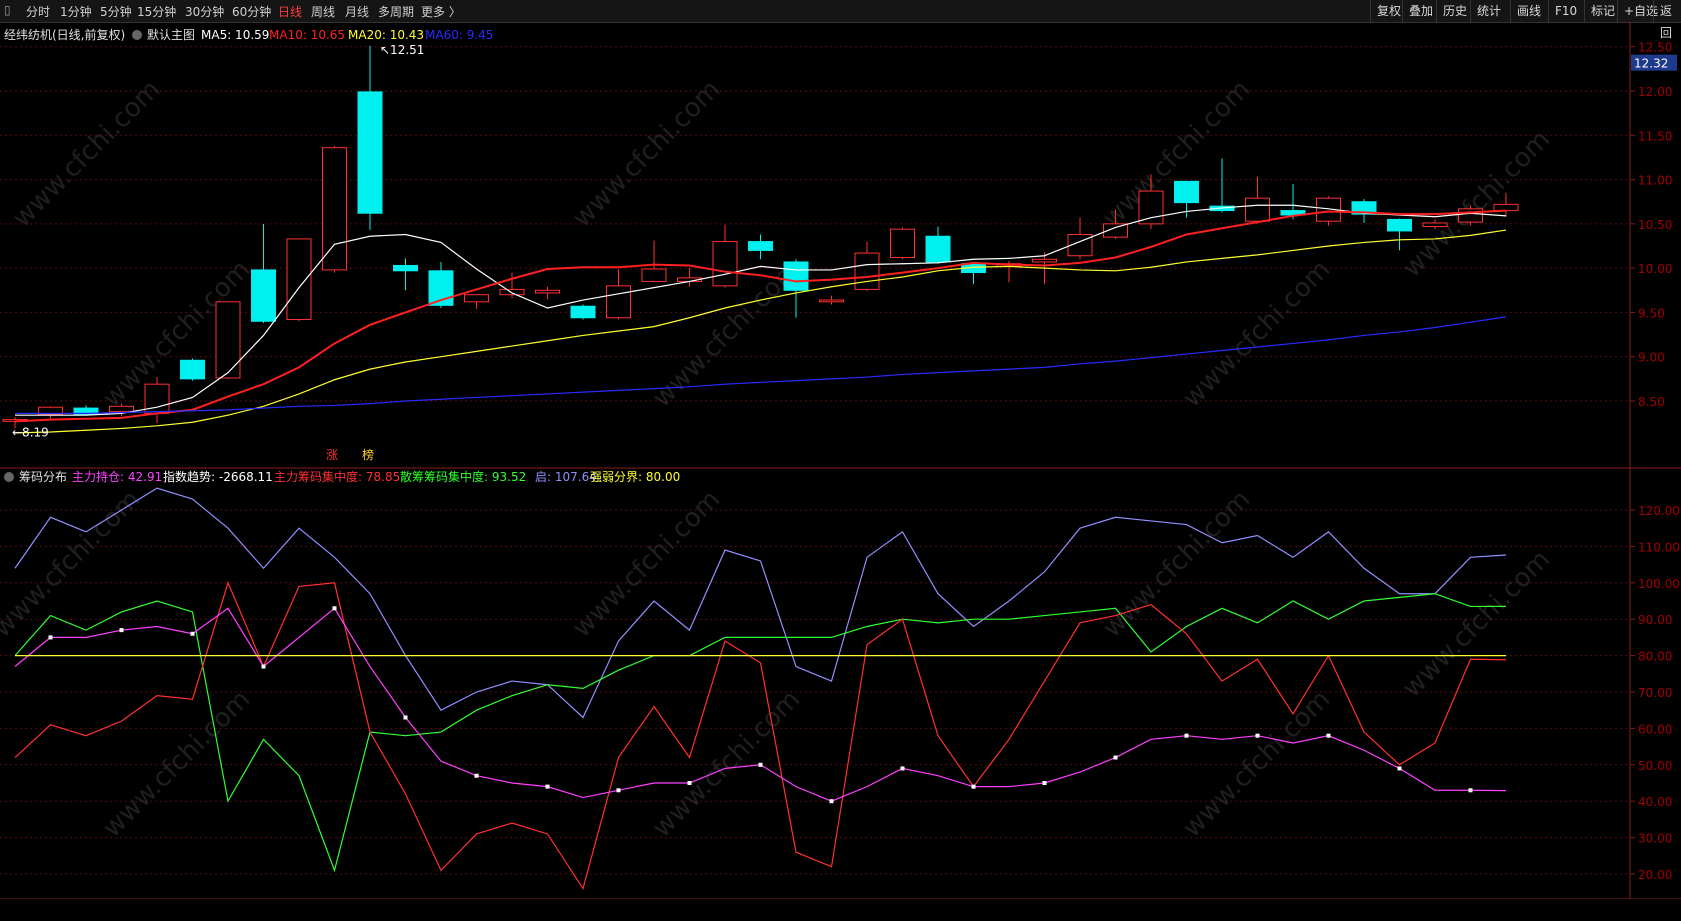 This screenshot has height=921, width=1681. What do you see at coordinates (1388, 11) in the screenshot?
I see `toolbar-button-0: 复权` at bounding box center [1388, 11].